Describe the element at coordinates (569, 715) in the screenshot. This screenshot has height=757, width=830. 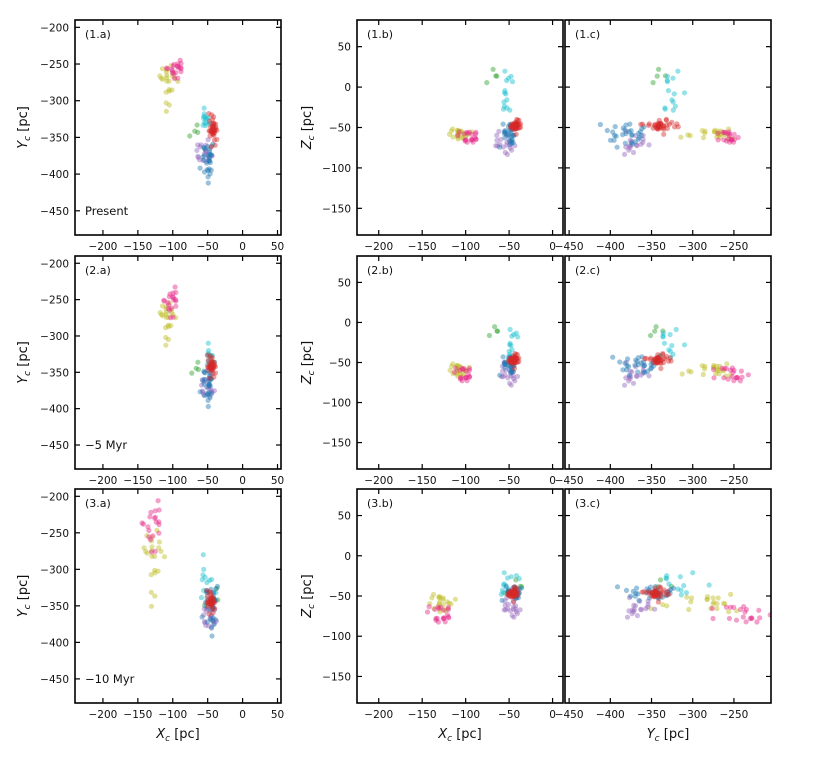
I see `x-tick-label: −450` at that location.